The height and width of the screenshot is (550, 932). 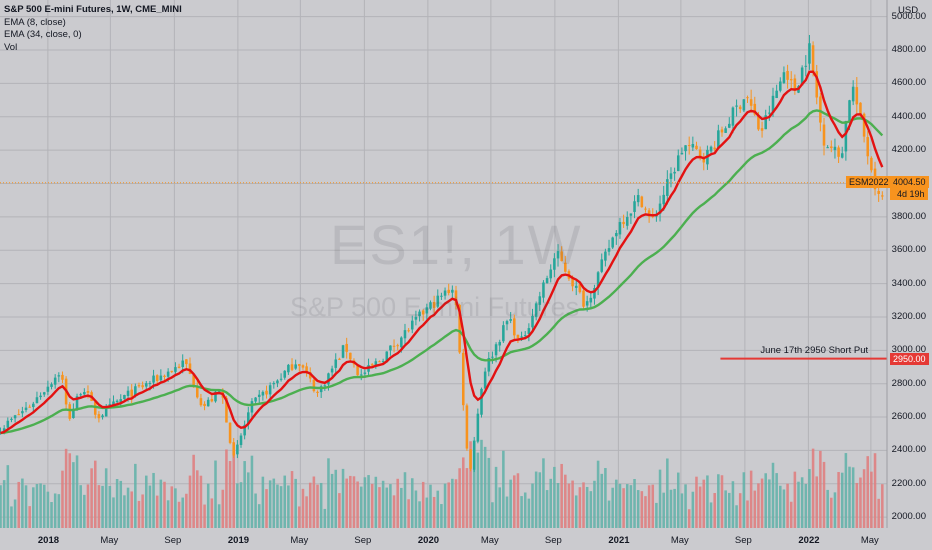 I want to click on x-tick-label: May, so click(x=299, y=540).